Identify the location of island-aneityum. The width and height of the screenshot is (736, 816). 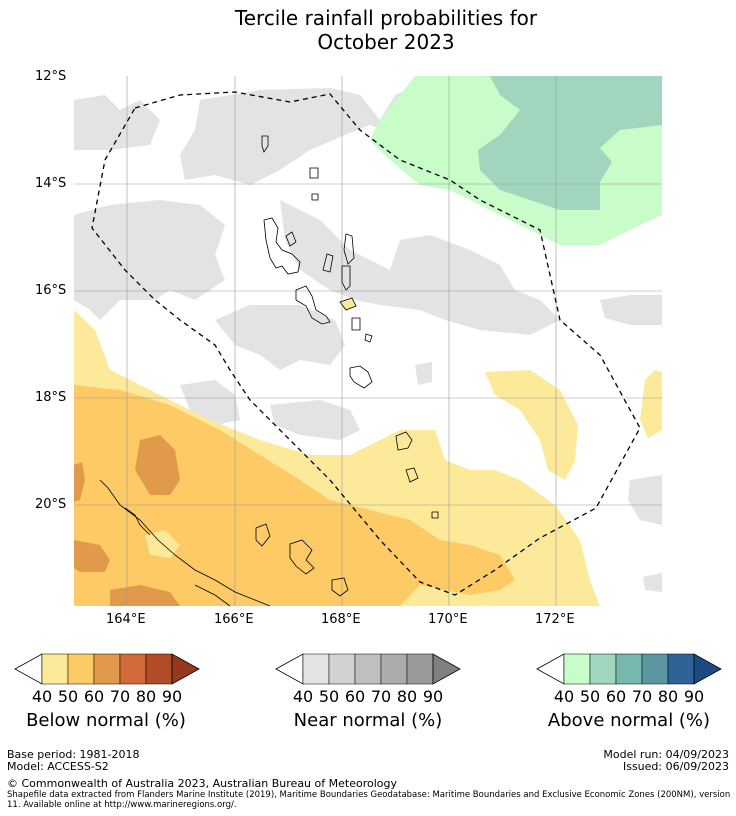
(435, 515).